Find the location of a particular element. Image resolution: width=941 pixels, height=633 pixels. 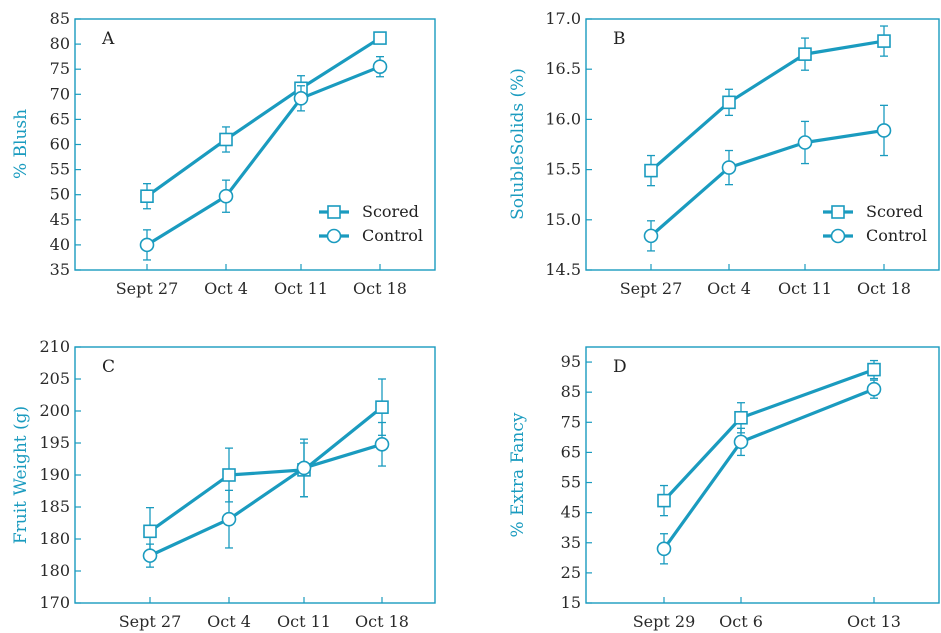

y-tick-label: 50 is located at coordinates (60, 194).